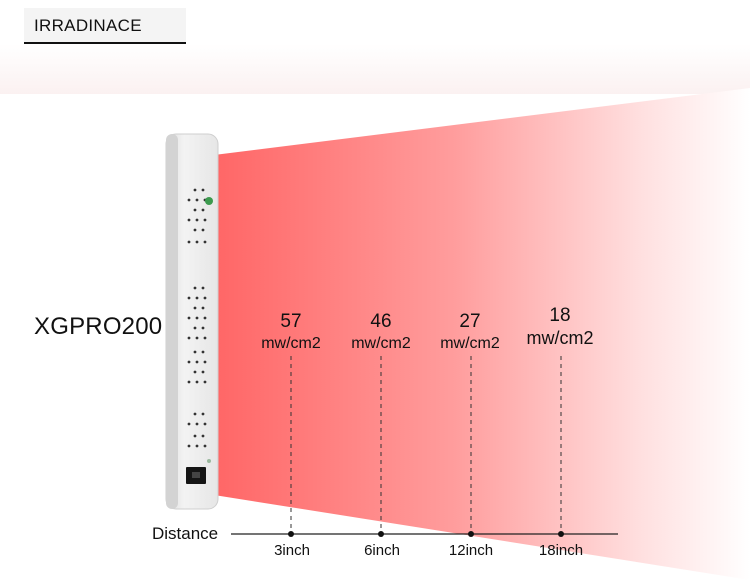 The width and height of the screenshot is (750, 588). I want to click on reading-6inch: 46 mw/cm2, so click(381, 332).